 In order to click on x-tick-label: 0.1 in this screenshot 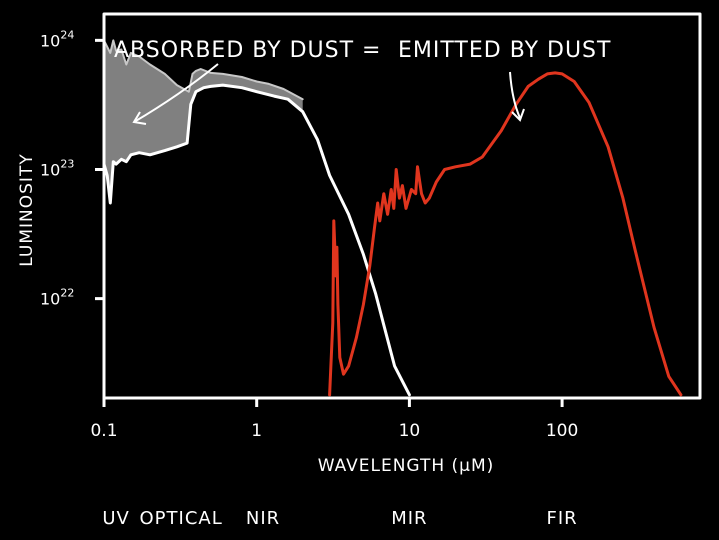, I will do `click(103, 431)`.